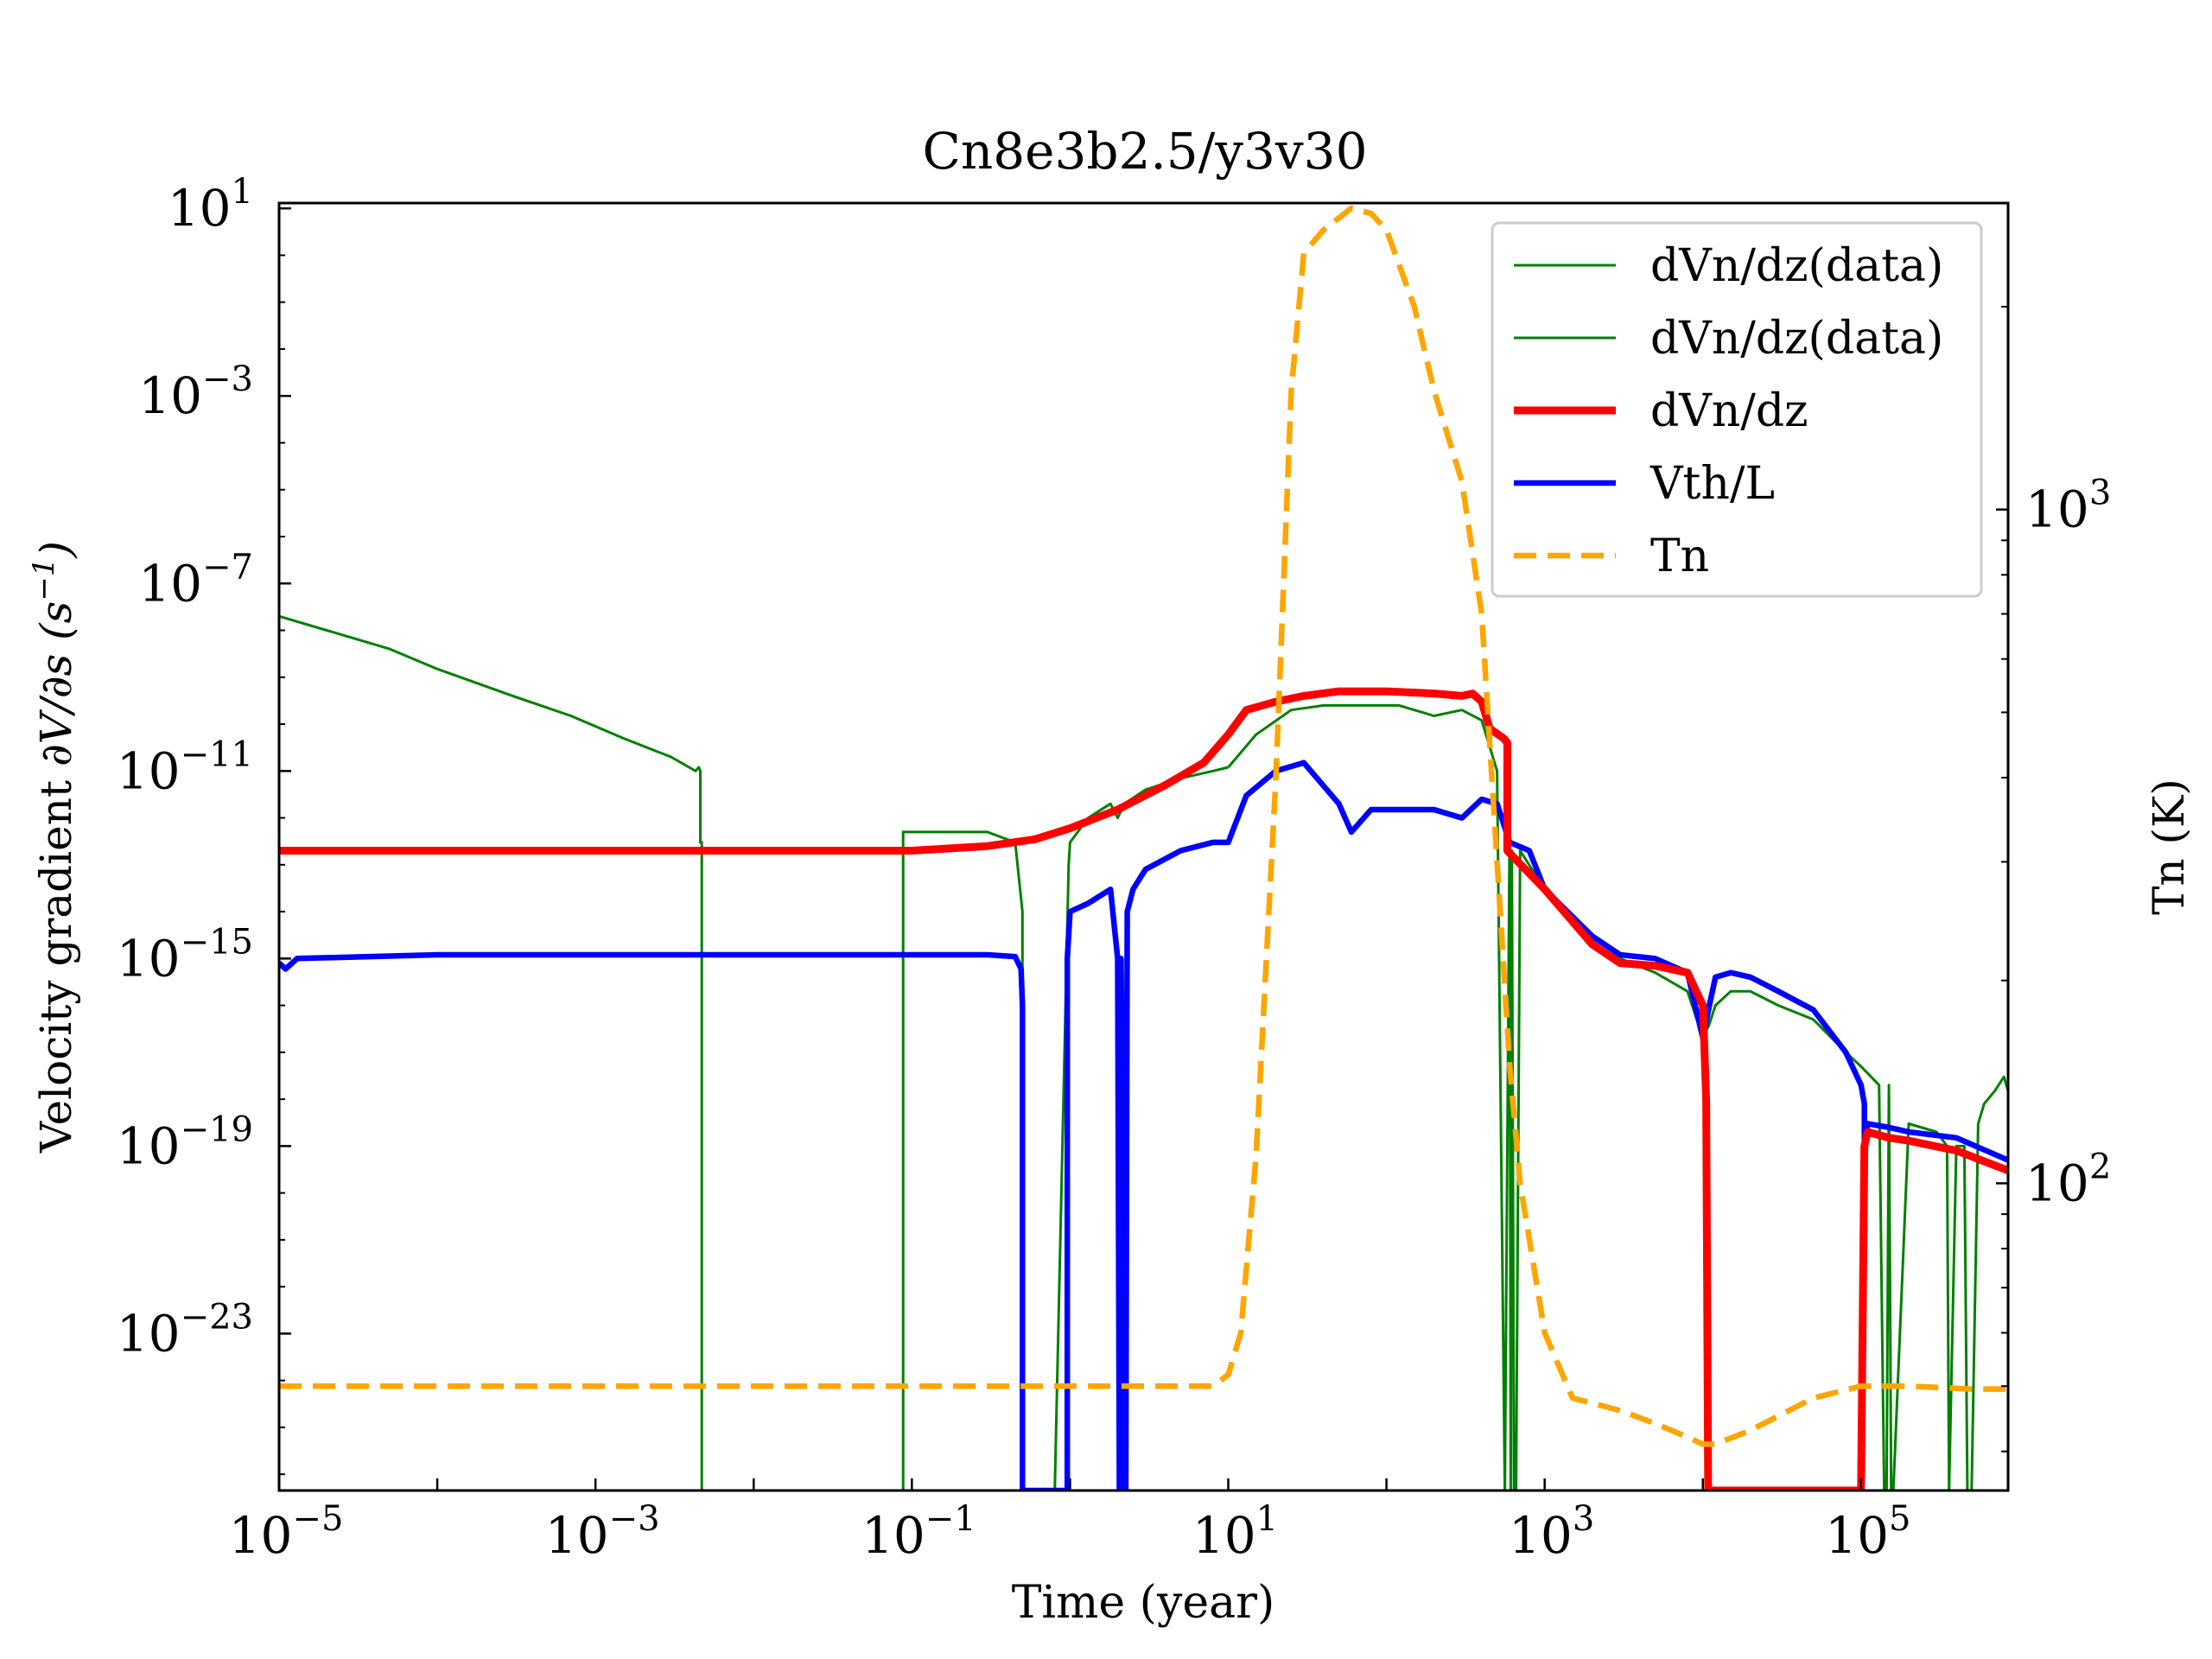  Describe the element at coordinates (1143, 1603) in the screenshot. I see `x-axis-label: Time (year)` at that location.